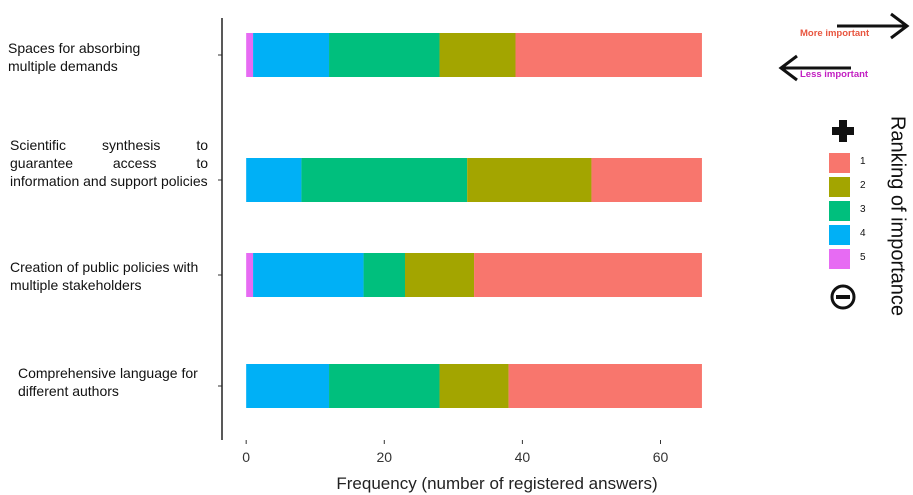 This screenshot has height=495, width=913. I want to click on minus-circle-icon, so click(843, 297).